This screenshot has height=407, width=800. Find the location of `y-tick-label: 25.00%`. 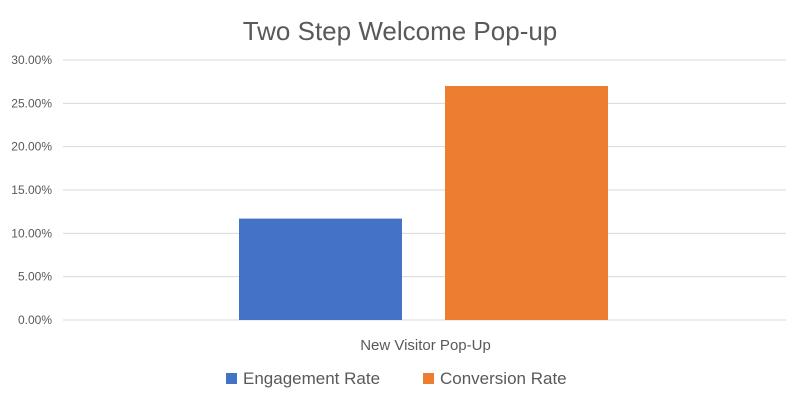

y-tick-label: 25.00% is located at coordinates (31, 103).